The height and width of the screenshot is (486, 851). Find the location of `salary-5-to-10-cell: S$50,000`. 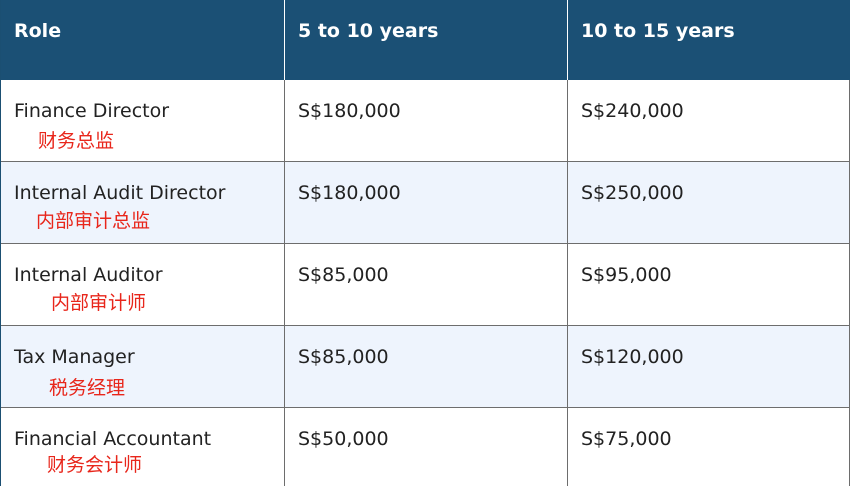

salary-5-to-10-cell: S$50,000 is located at coordinates (425, 447).